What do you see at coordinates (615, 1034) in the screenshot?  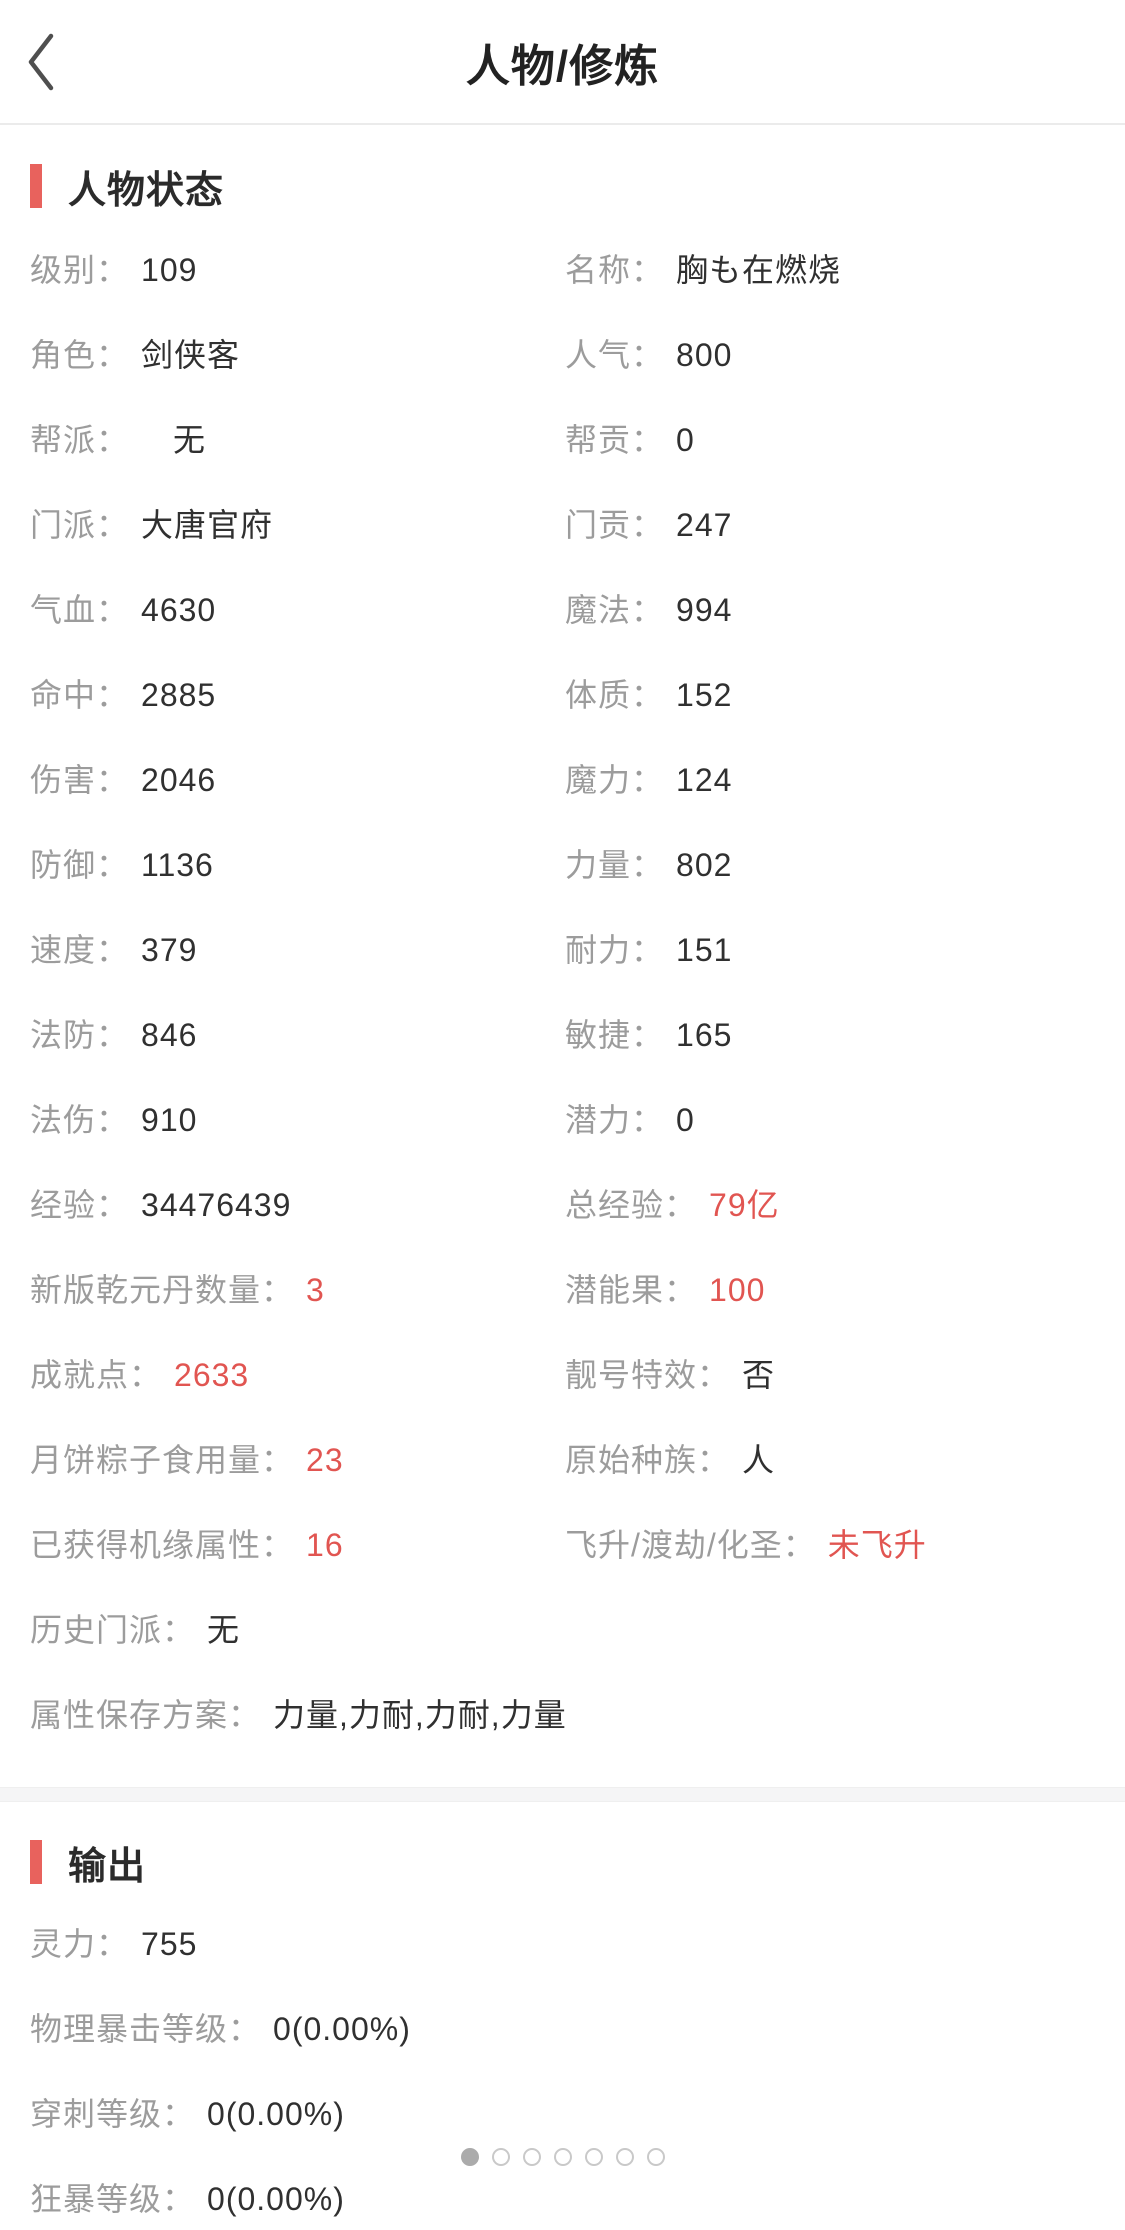 I see `stat-label: 敏捷：` at bounding box center [615, 1034].